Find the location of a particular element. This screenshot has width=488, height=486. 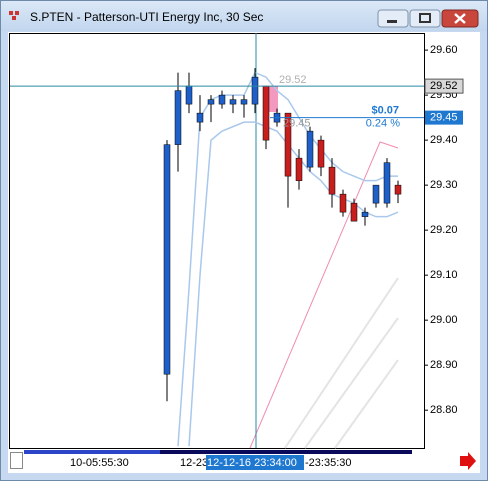

y-tick-label: 28.80 is located at coordinates (444, 410).